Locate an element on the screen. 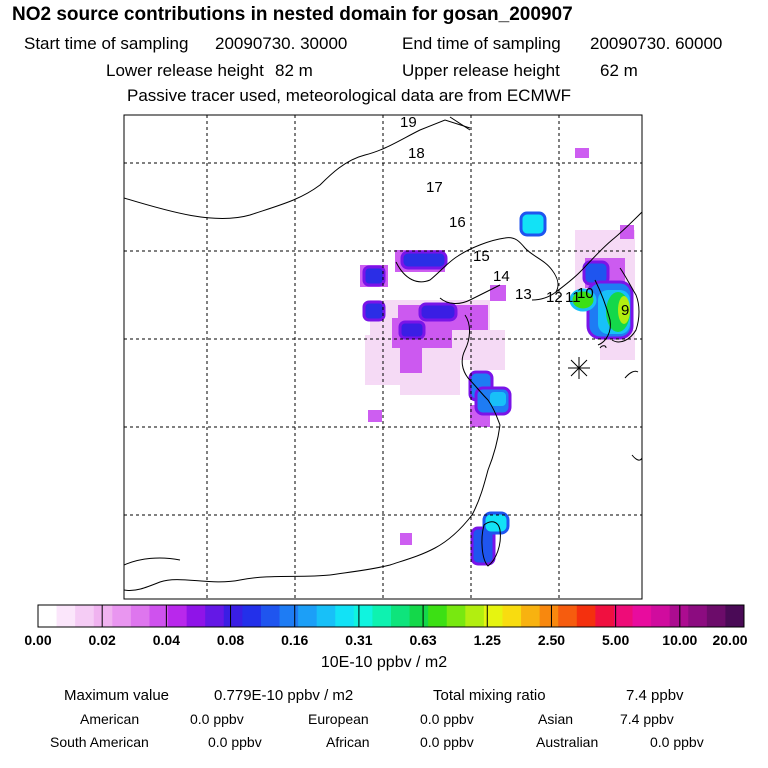 This screenshot has height=768, width=768. total-mixing-label: Total mixing ratio is located at coordinates (489, 695).